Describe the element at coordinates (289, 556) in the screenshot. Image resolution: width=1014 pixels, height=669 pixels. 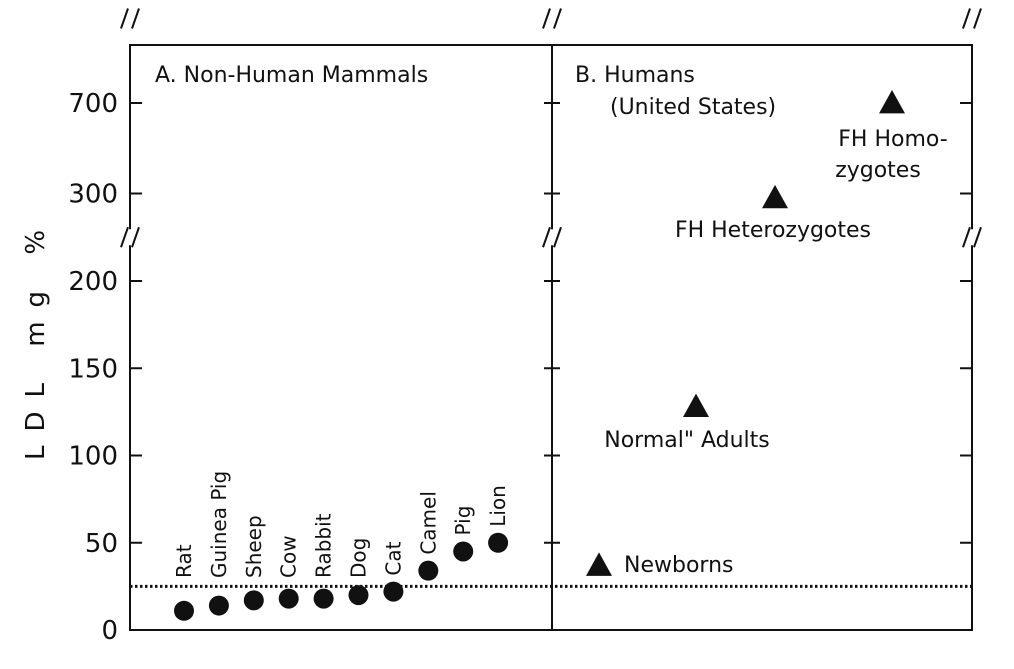
I see `point-label: Cow` at that location.